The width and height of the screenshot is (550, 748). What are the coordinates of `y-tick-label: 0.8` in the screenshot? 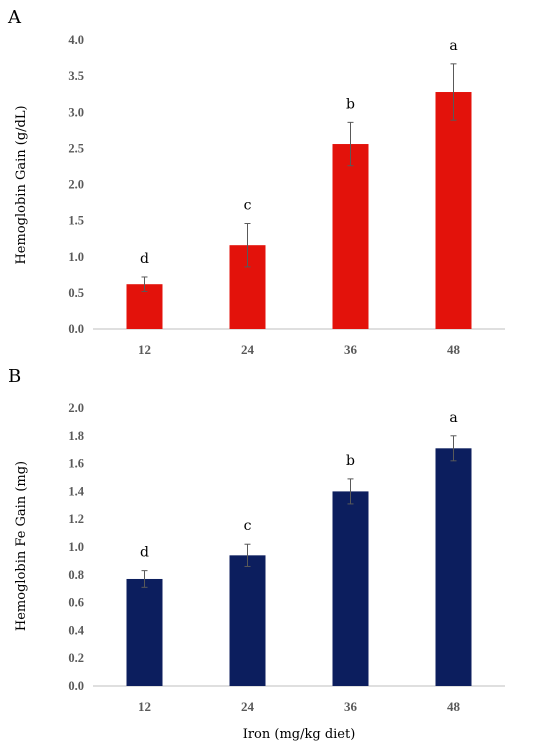 It's located at (76, 575).